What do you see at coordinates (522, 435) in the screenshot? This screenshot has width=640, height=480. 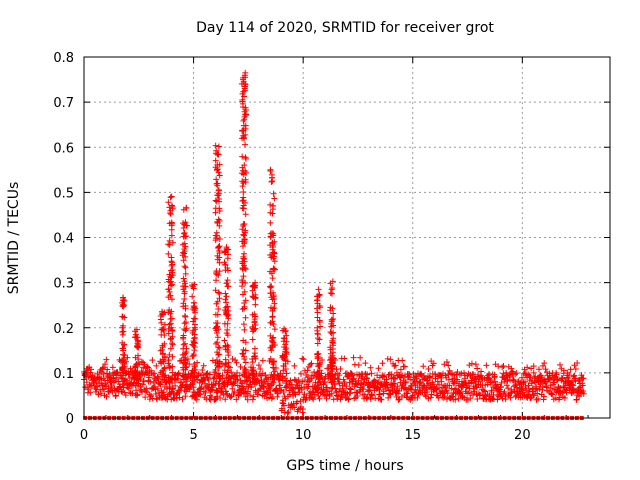 I see `x-tick-label: 20` at bounding box center [522, 435].